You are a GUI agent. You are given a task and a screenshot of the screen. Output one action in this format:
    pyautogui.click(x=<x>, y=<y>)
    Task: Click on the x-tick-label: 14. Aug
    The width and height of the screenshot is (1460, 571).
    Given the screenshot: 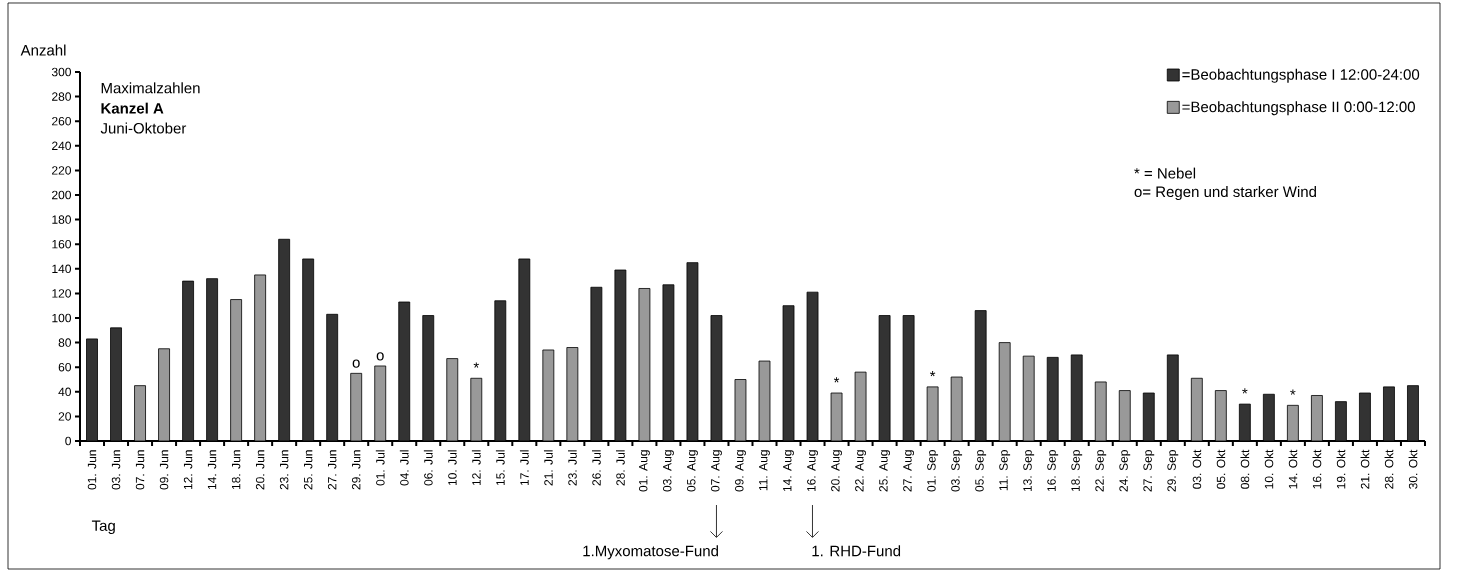 What is the action you would take?
    pyautogui.click(x=788, y=471)
    